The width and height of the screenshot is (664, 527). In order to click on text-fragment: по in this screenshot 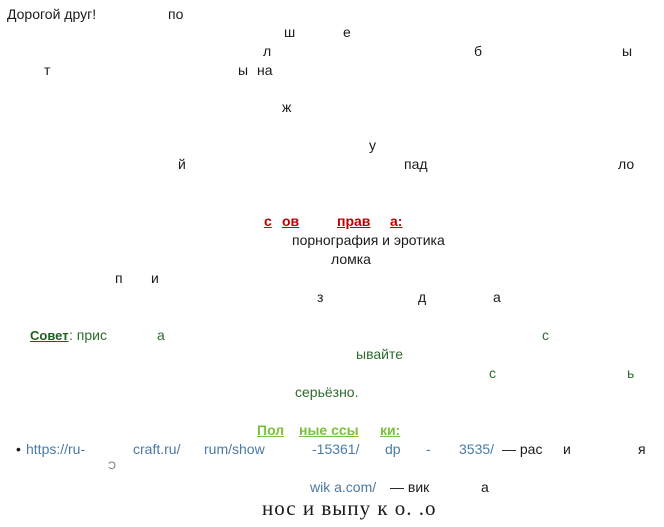, I will do `click(176, 14)`.